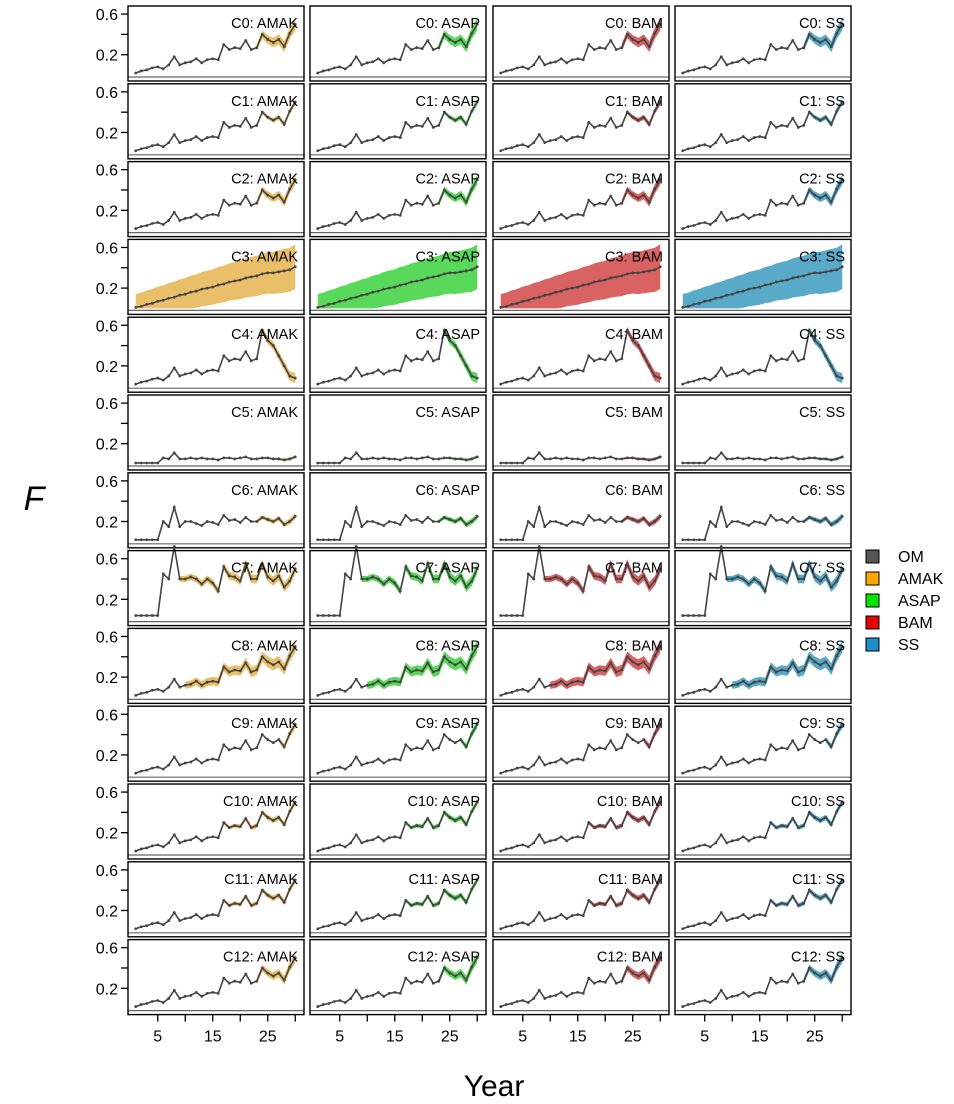  What do you see at coordinates (443, 802) in the screenshot?
I see `panel-label: C10: ASAP` at bounding box center [443, 802].